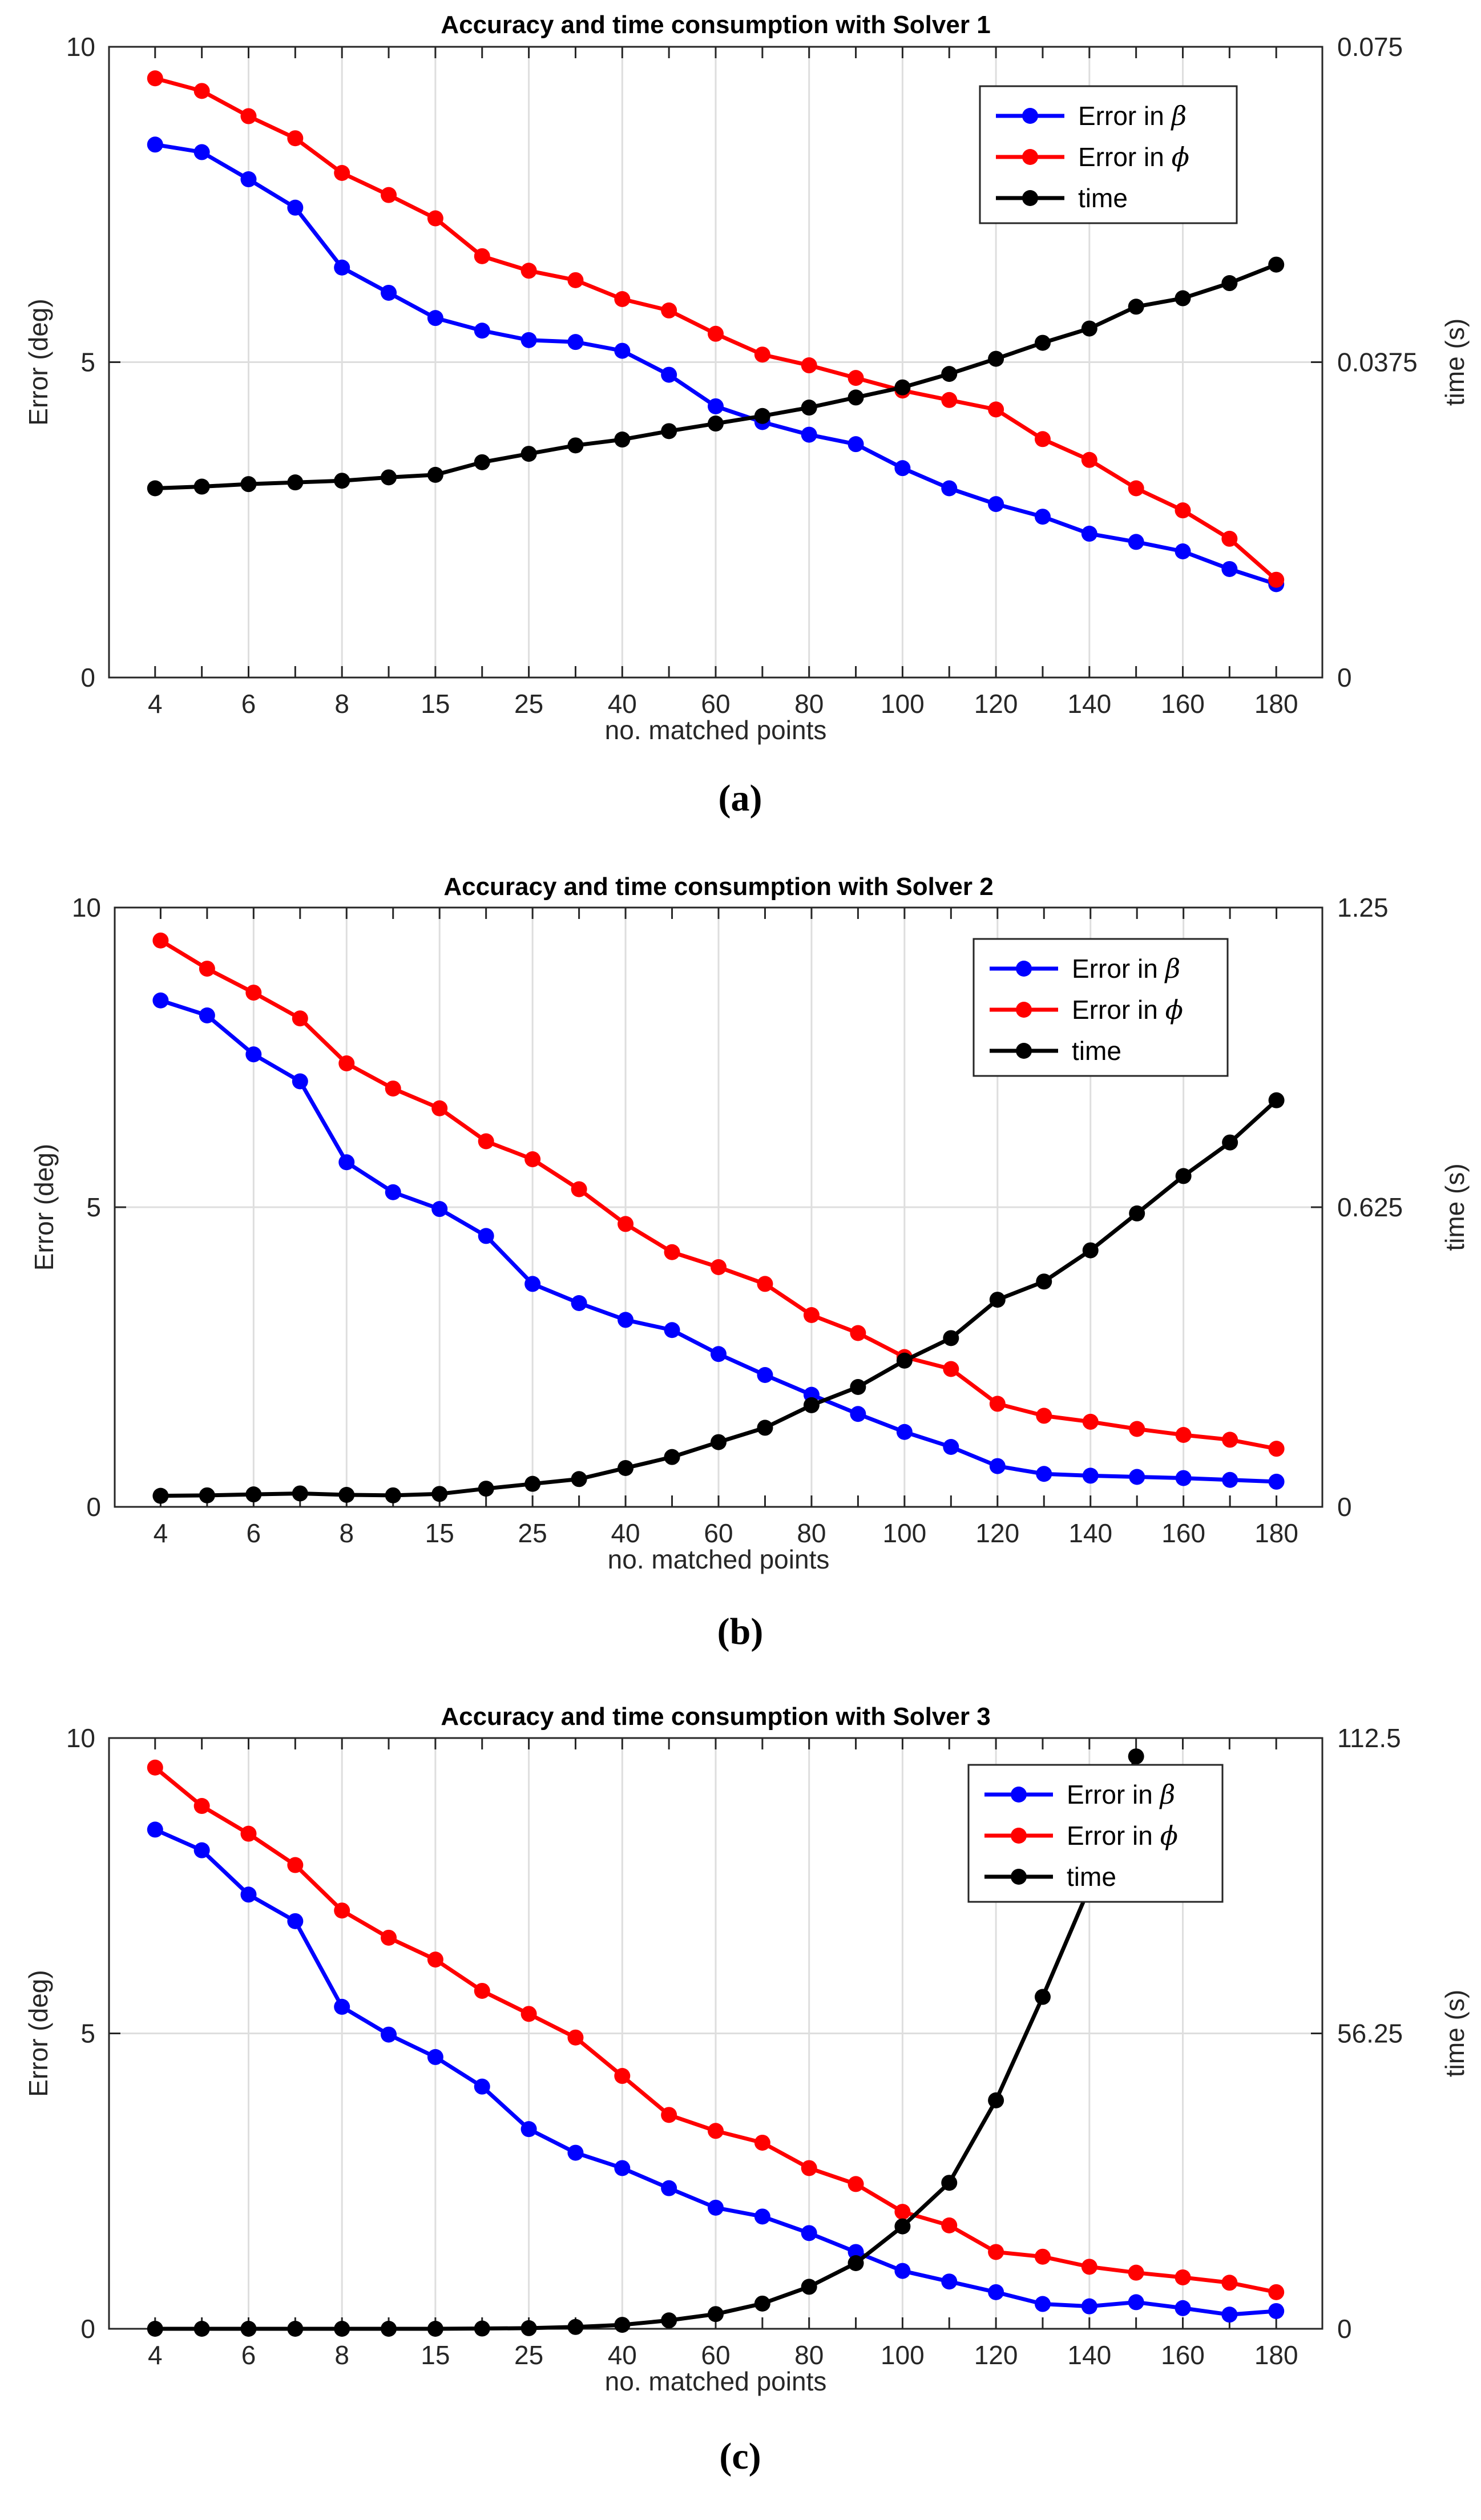  What do you see at coordinates (1086, 1009) in the screenshot?
I see `legend-item-1: Error in ϕ` at bounding box center [1086, 1009].